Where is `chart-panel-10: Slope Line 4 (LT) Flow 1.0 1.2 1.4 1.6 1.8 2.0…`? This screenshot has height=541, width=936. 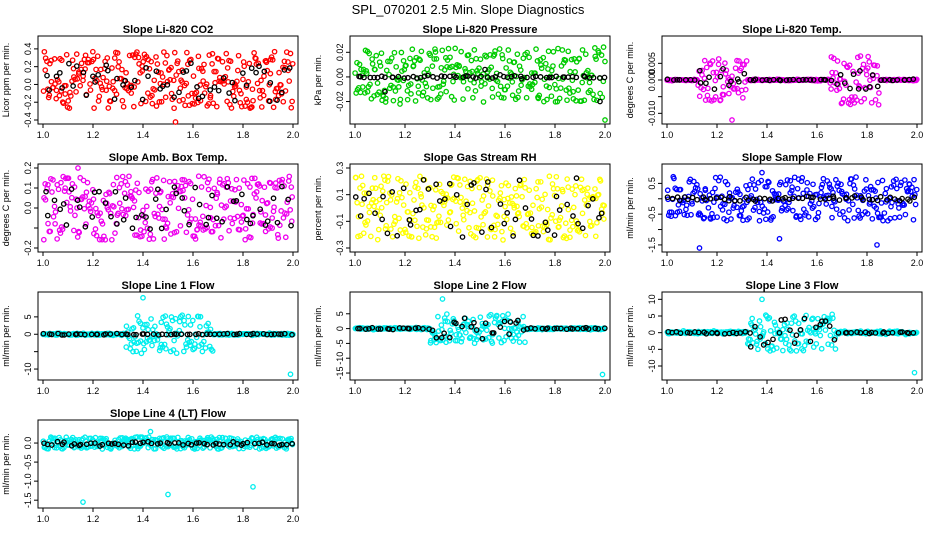
chart-panel-10: Slope Line 4 (LT) Flow 1.0 1.2 1.4 1.6 1.8 2.0… is located at coordinates (156, 473).